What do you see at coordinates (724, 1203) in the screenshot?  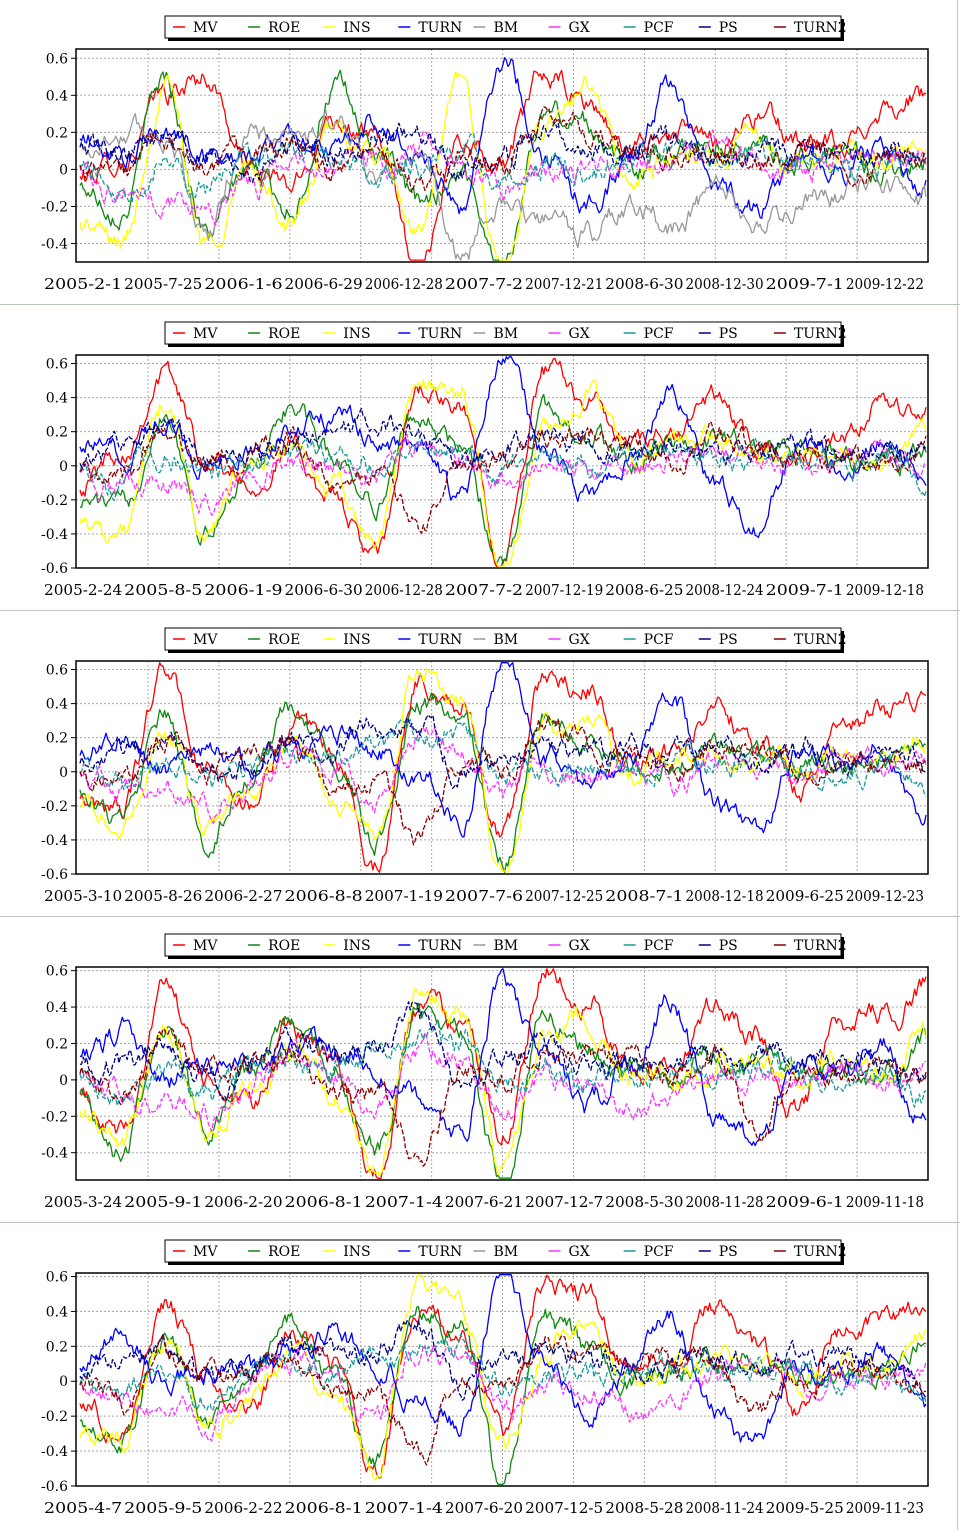 I see `x-tick-label: 2008-11-28` at bounding box center [724, 1203].